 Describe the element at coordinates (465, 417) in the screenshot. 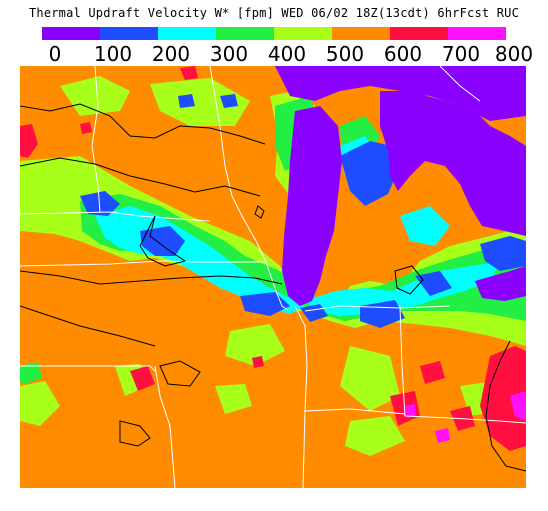

I see `magenta-spots` at that location.